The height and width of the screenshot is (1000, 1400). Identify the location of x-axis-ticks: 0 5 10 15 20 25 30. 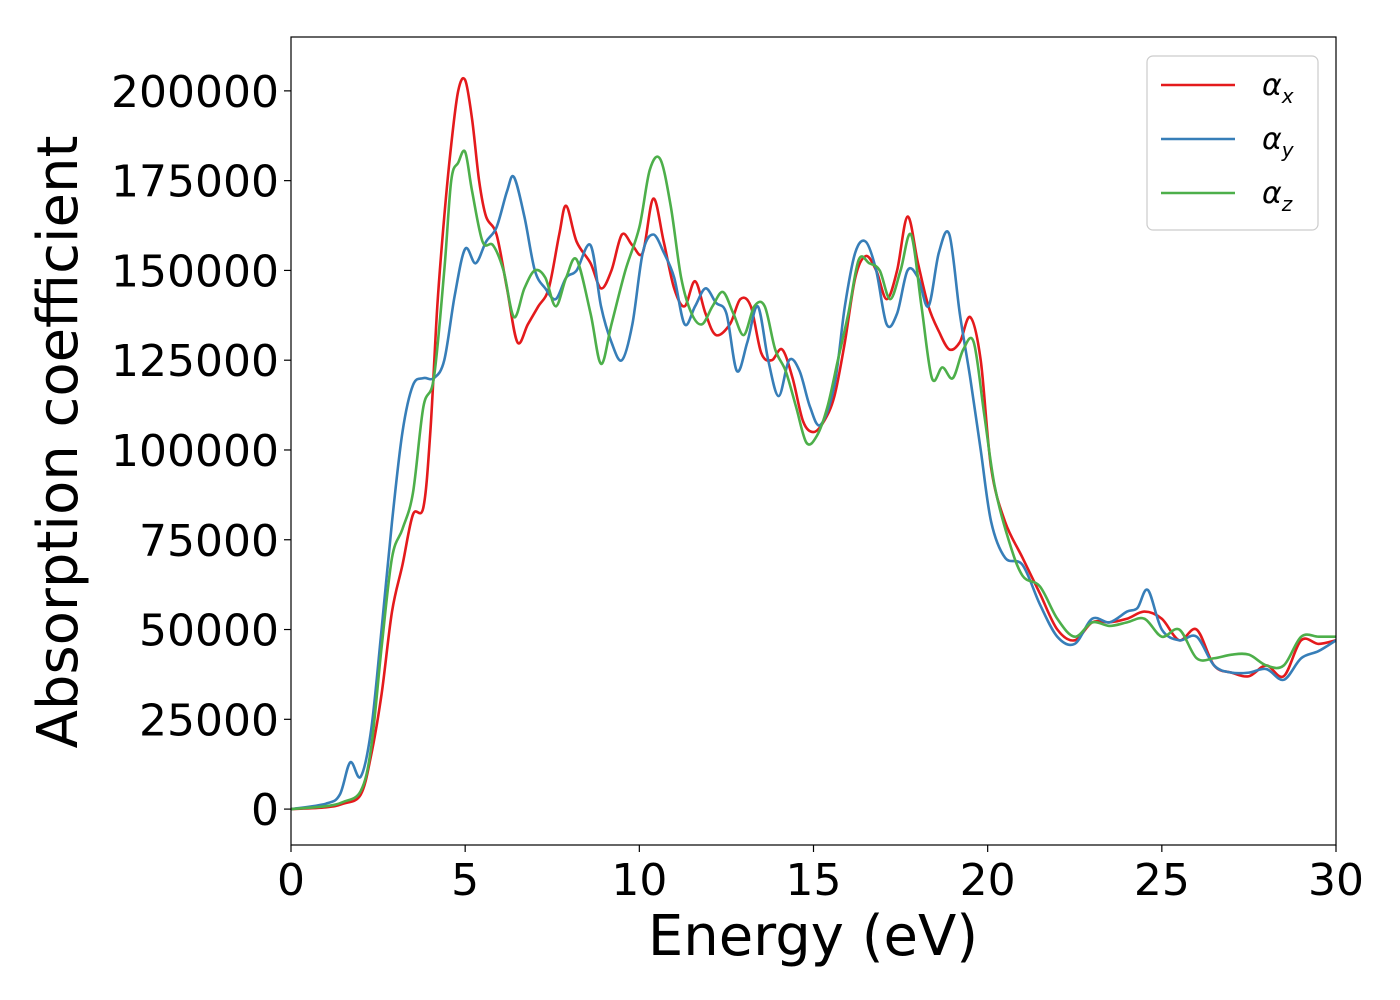
(820, 875).